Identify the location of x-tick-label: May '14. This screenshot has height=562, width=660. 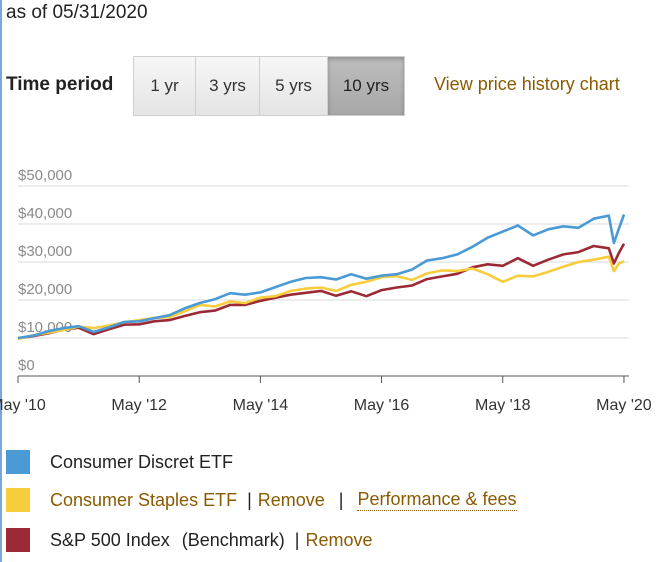
(261, 405).